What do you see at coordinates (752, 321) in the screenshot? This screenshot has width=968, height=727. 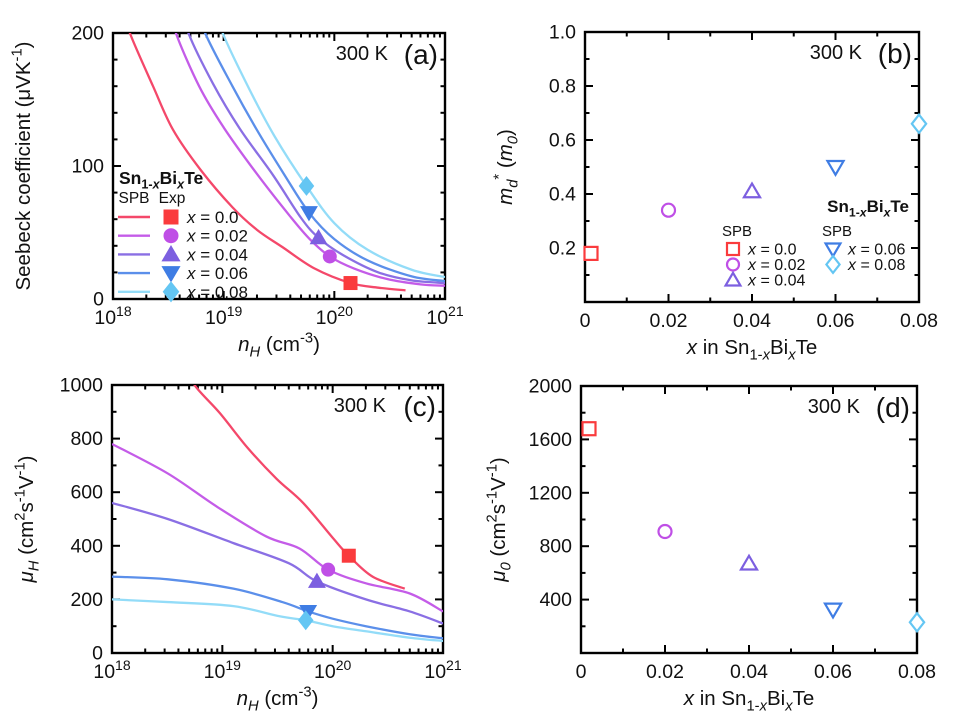 I see `x-tick-label-b: 0.04` at bounding box center [752, 321].